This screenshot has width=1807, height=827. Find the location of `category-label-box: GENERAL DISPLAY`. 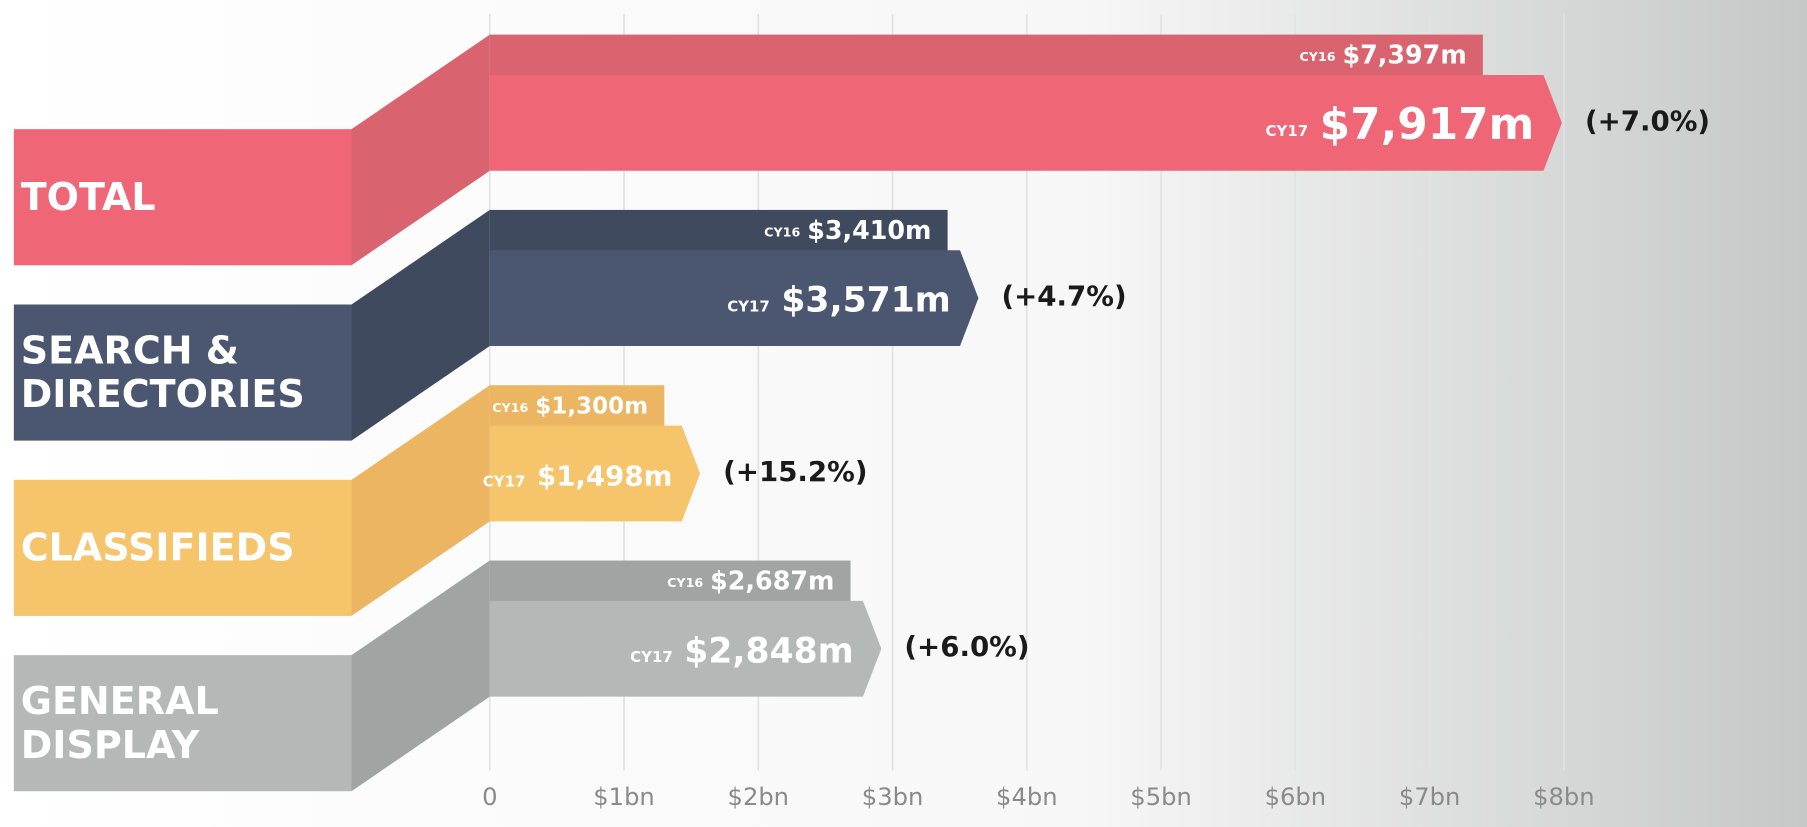

category-label-box: GENERAL DISPLAY is located at coordinates (119, 723).